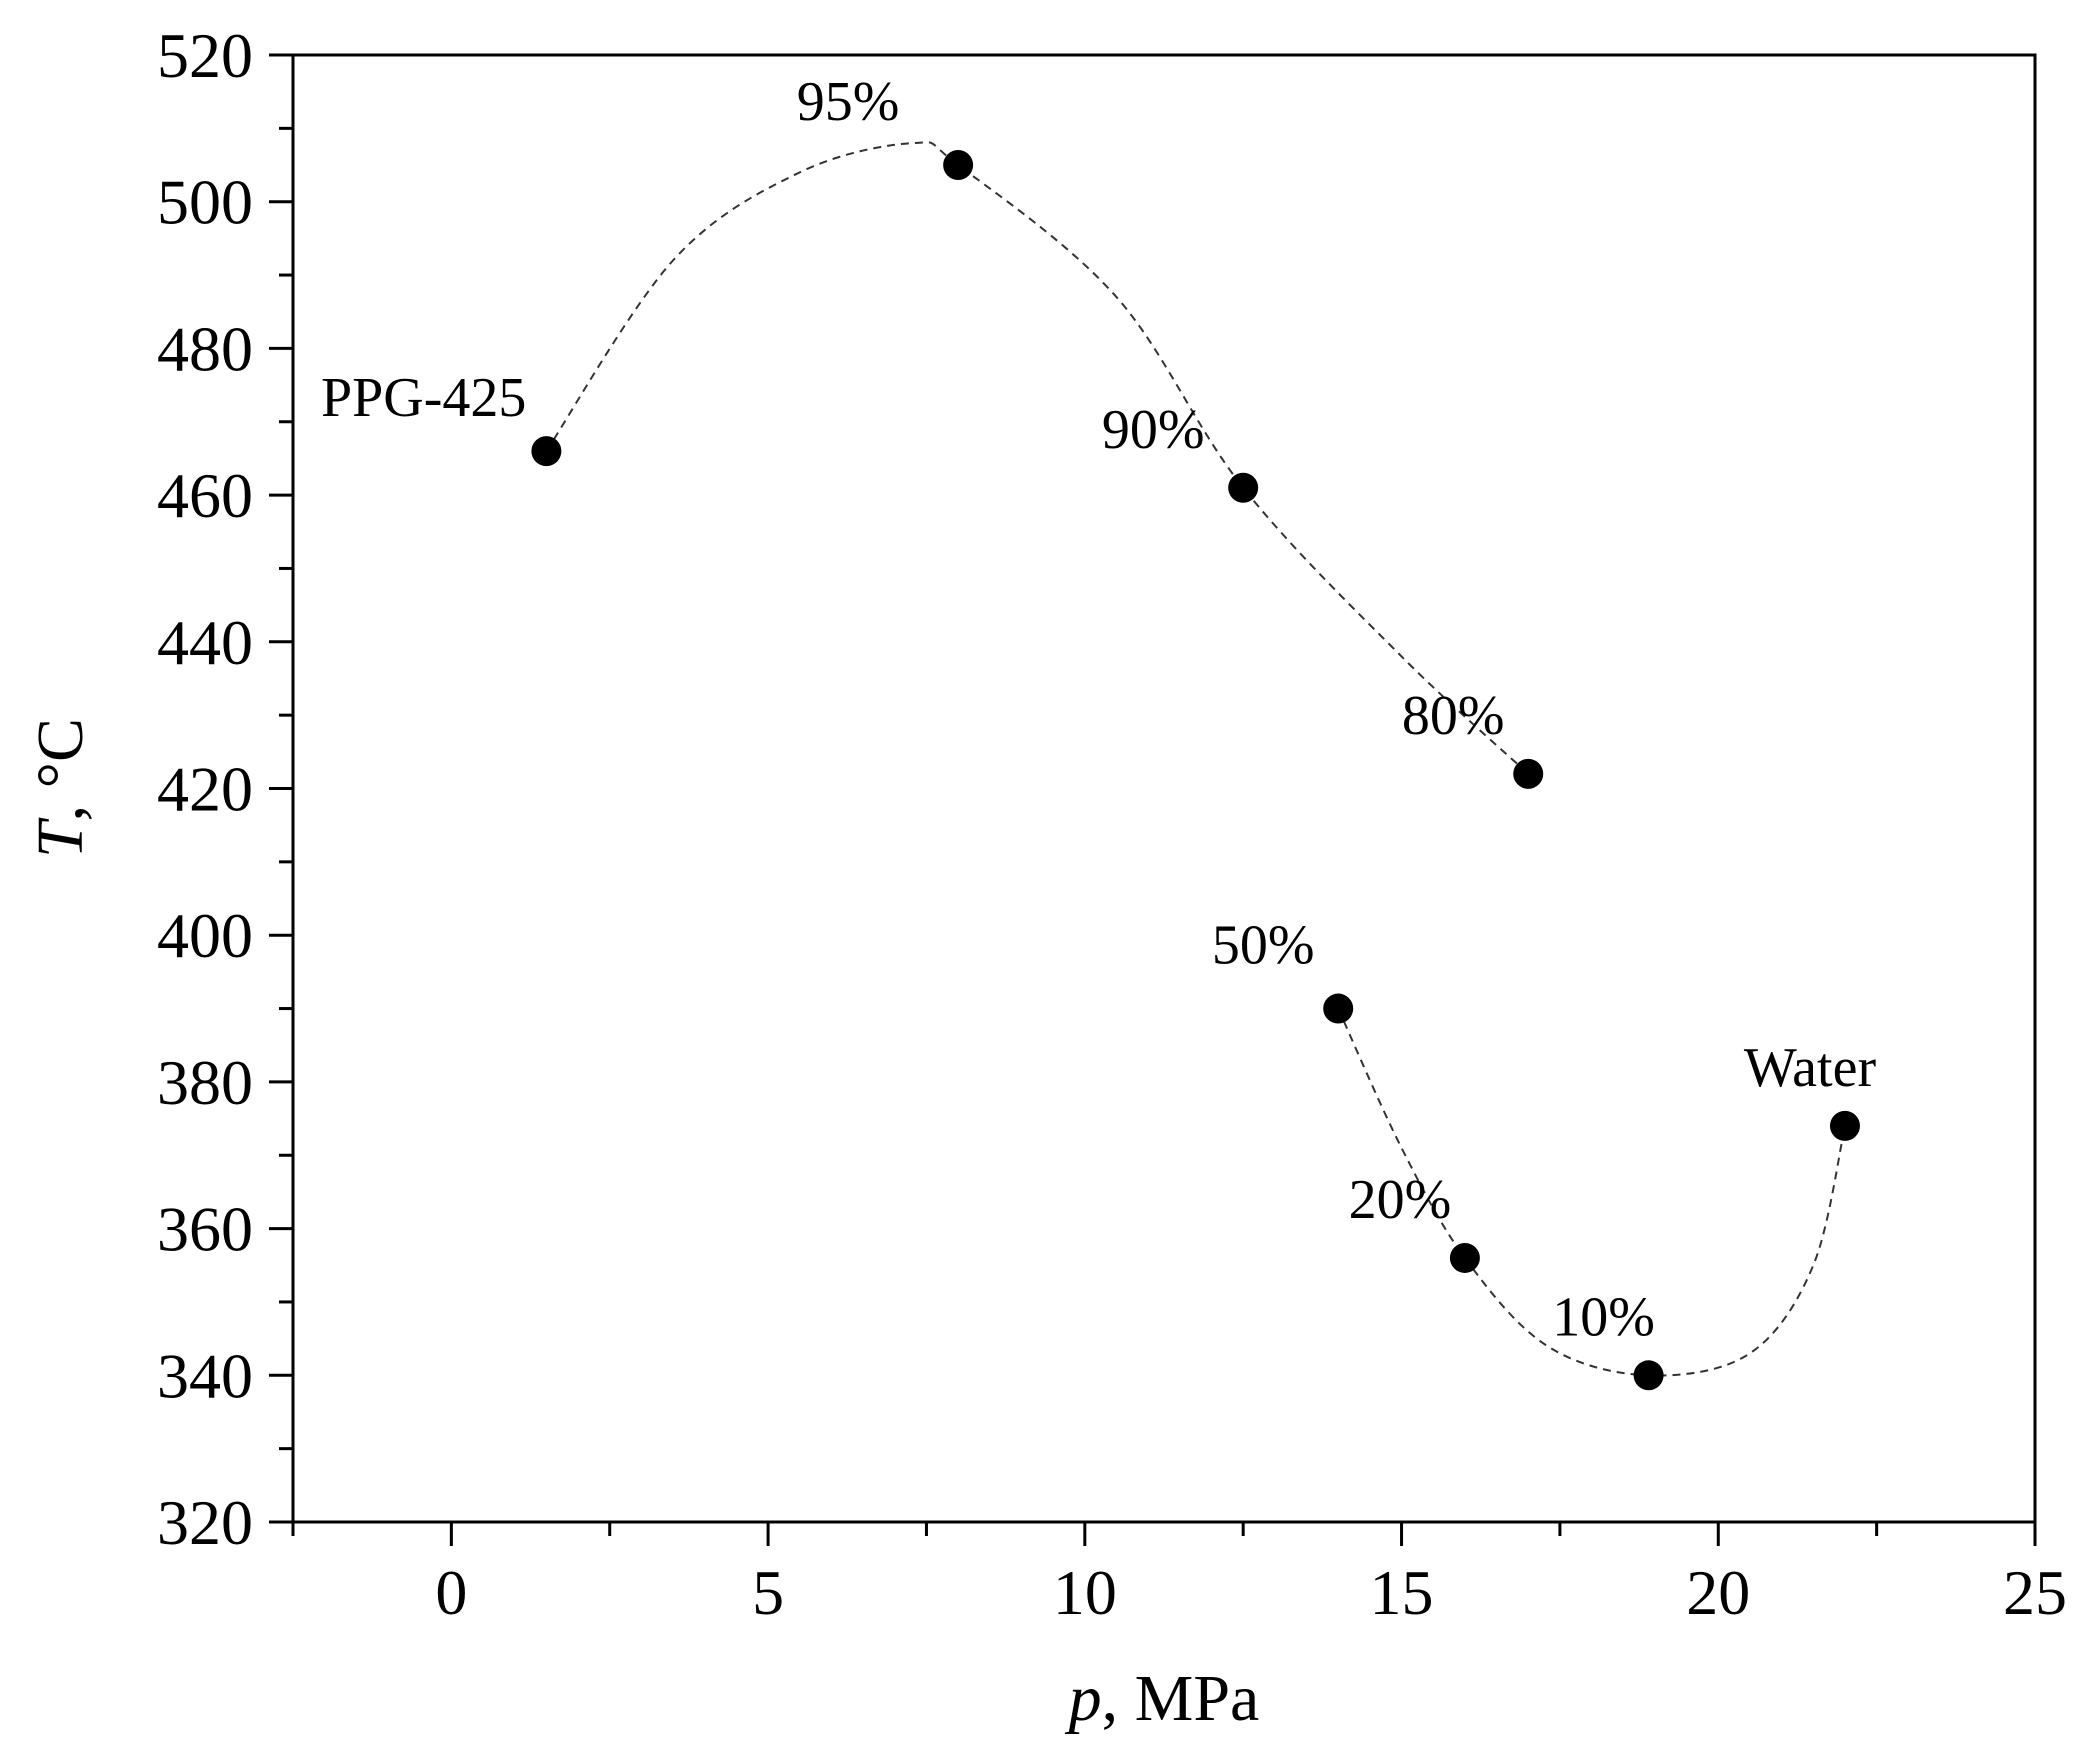  I want to click on x-tick-label: 25, so click(2035, 1592).